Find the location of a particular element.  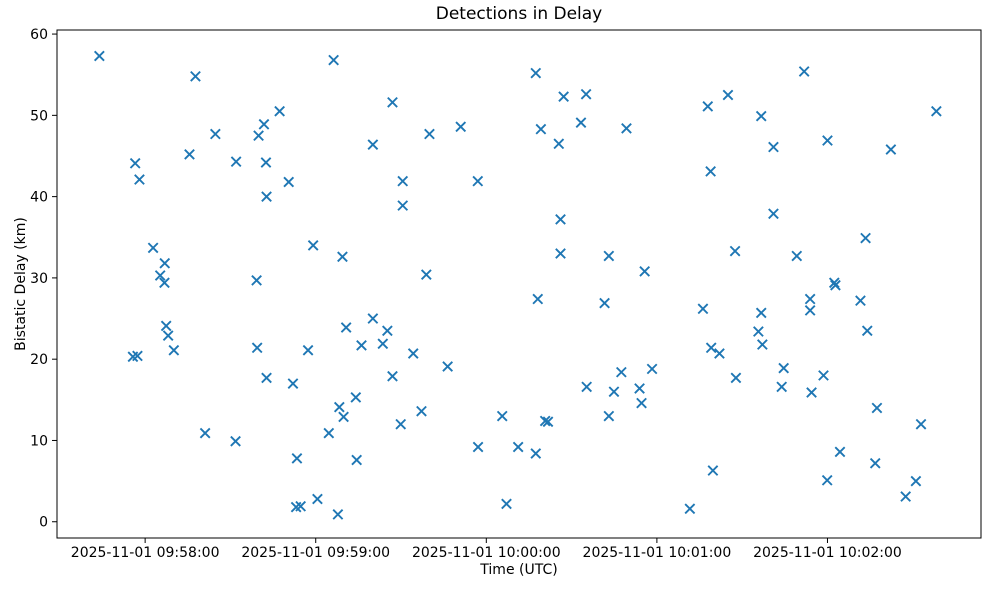

x-axis-label: Time (UTC) is located at coordinates (519, 570).